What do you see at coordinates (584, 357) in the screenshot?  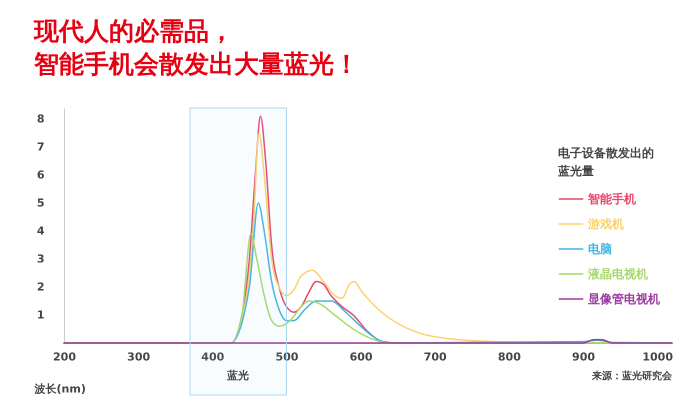 I see `x-tick-label: 900` at bounding box center [584, 357].